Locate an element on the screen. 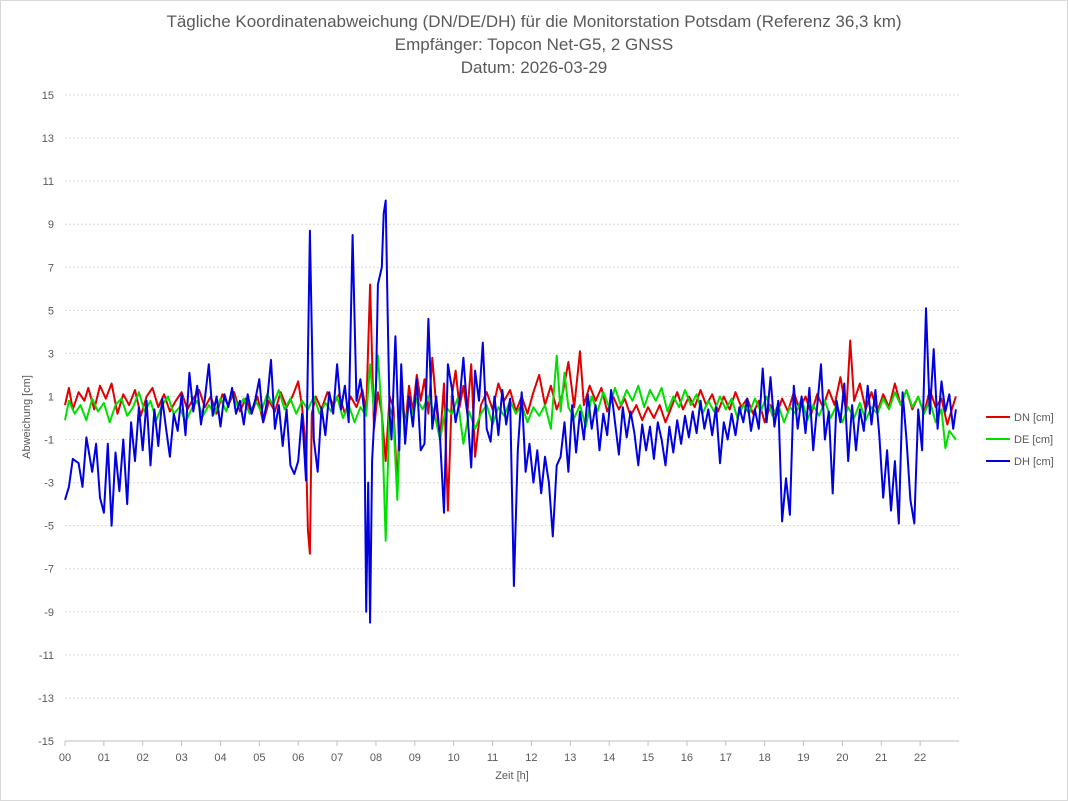 This screenshot has height=801, width=1068. y-tick-label: -9 is located at coordinates (49, 613).